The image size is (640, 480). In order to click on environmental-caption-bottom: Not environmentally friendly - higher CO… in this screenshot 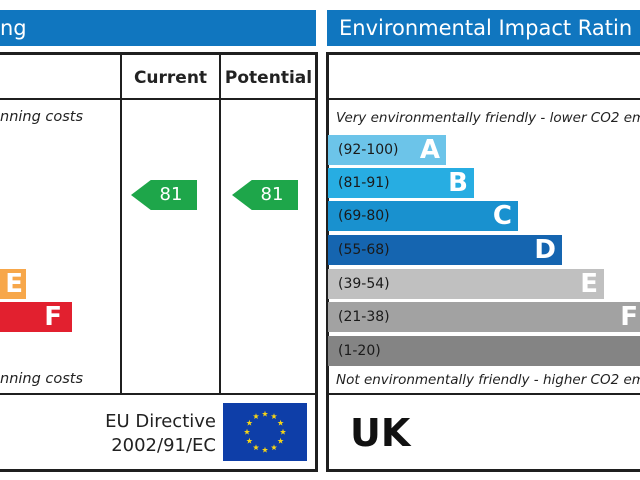, I will do `click(488, 380)`.